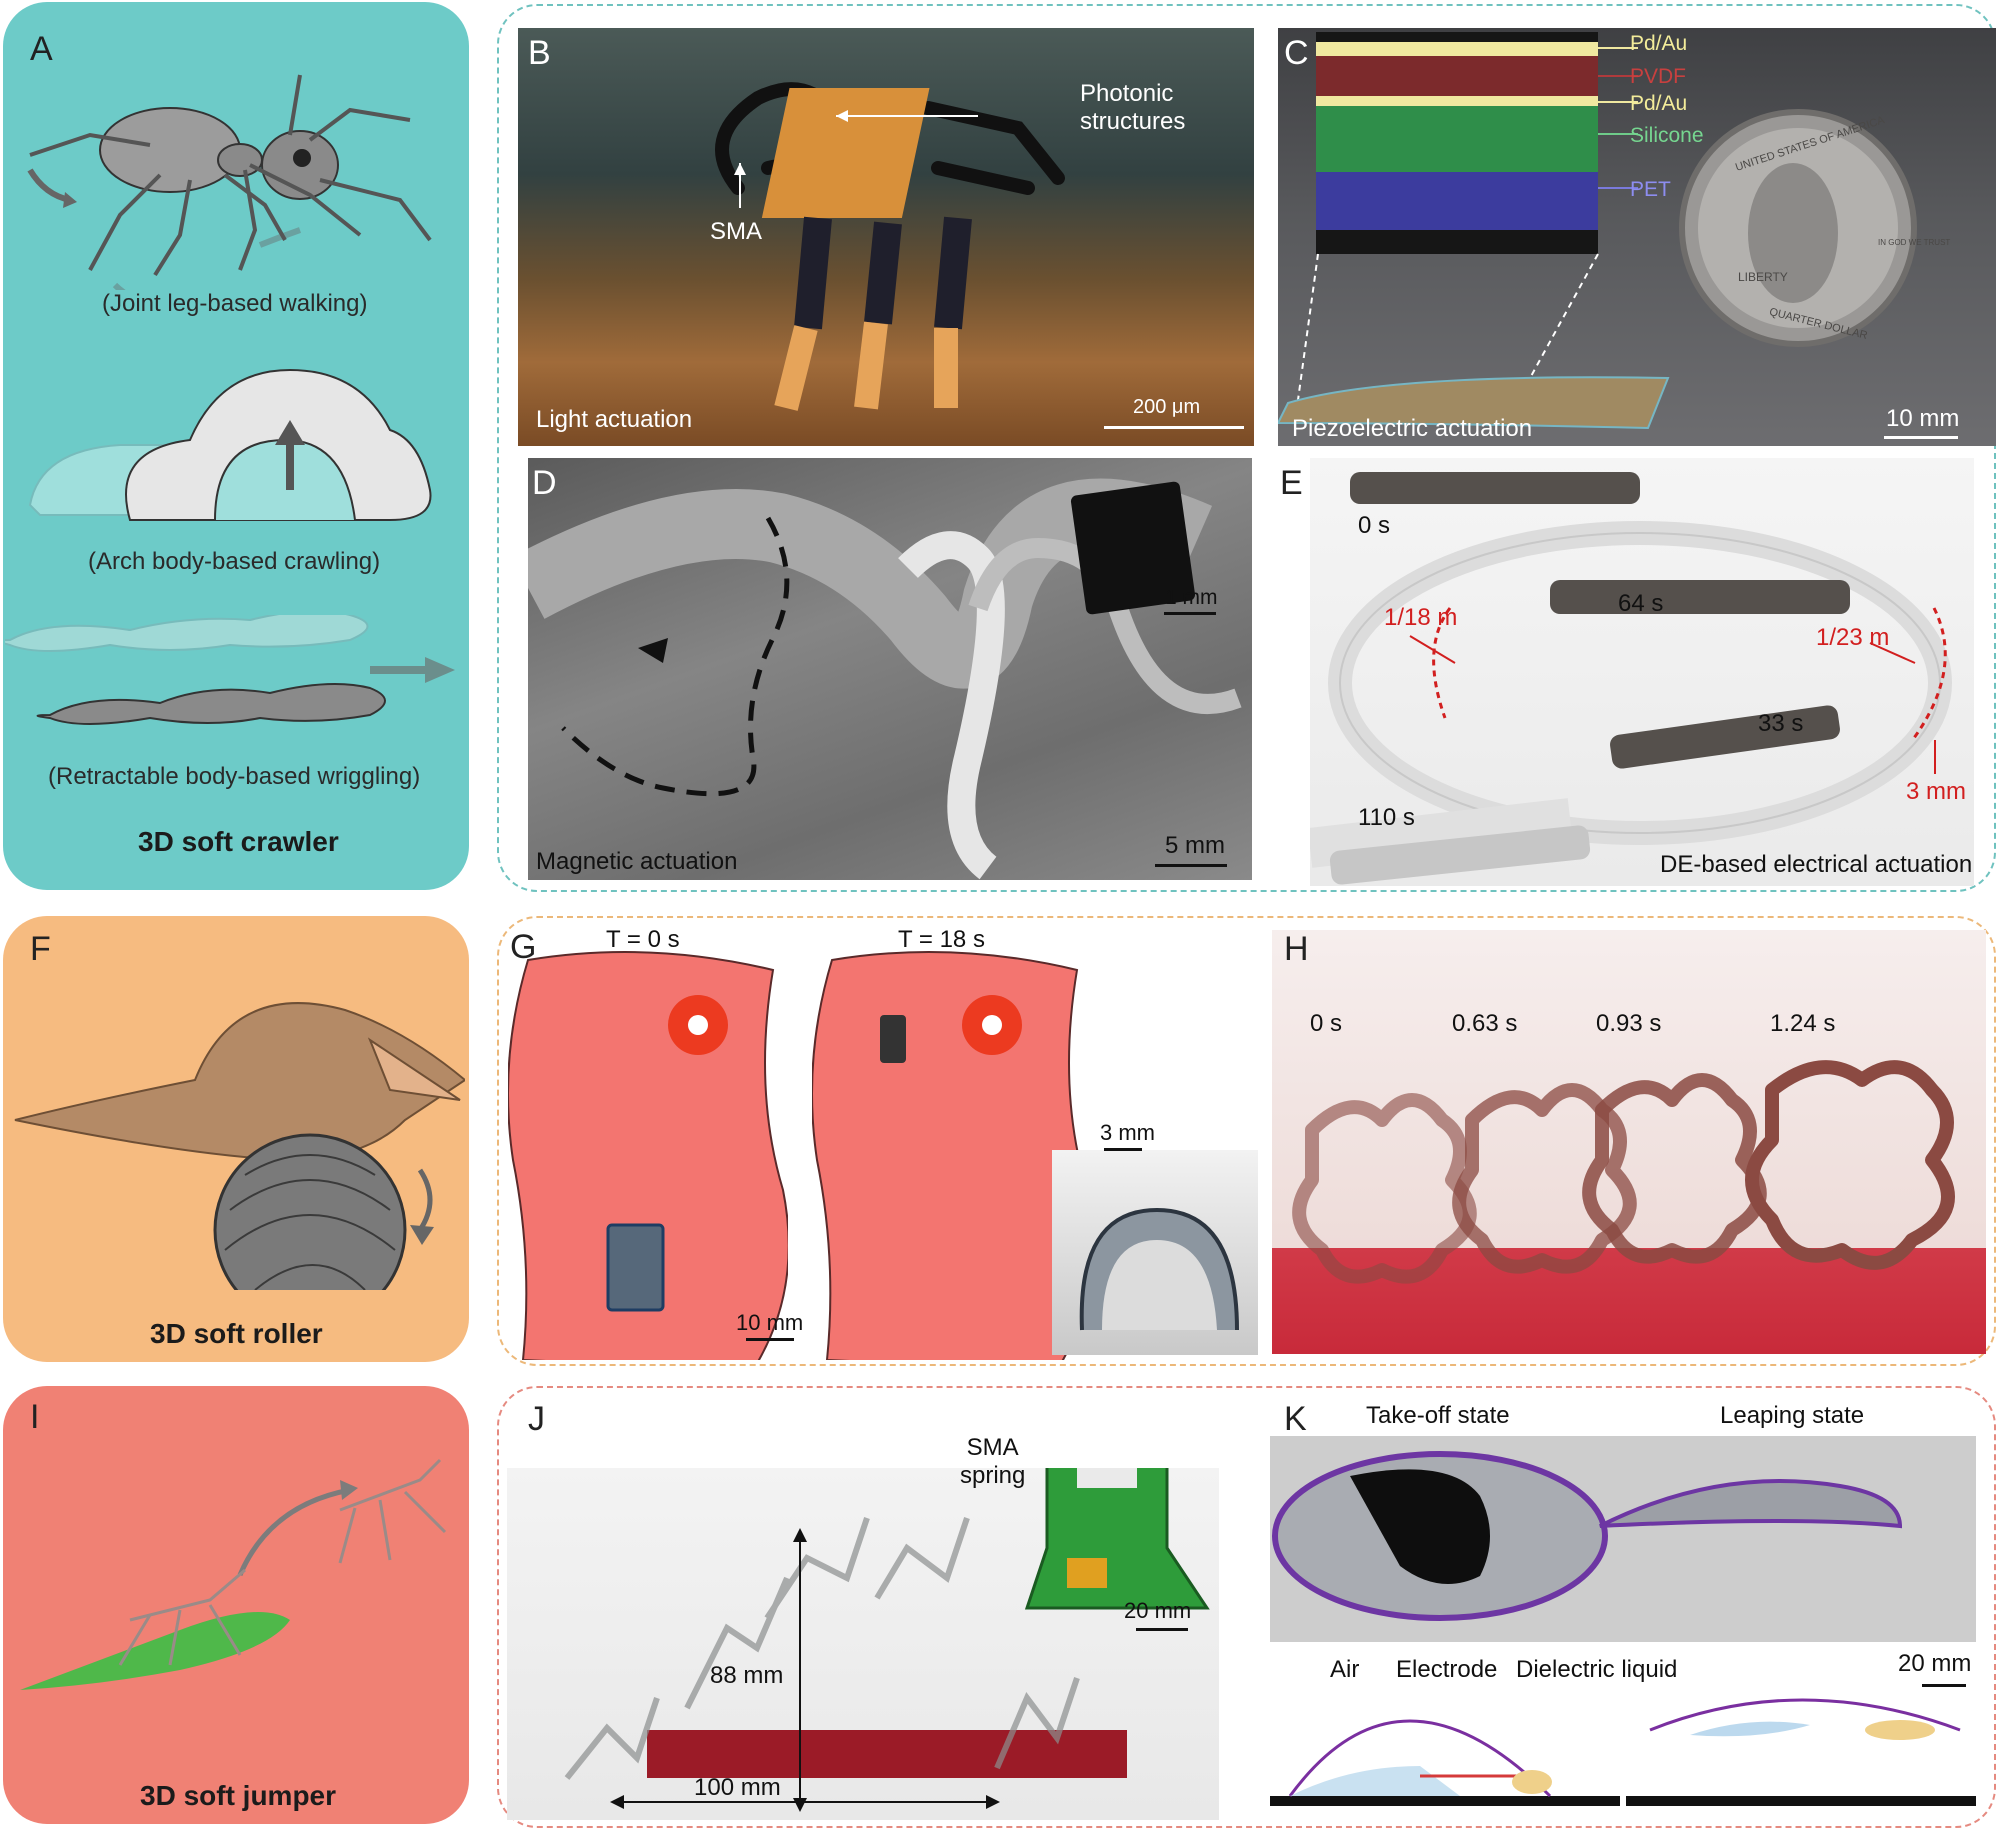  What do you see at coordinates (229, 182) in the screenshot?
I see `ant-illustration` at bounding box center [229, 182].